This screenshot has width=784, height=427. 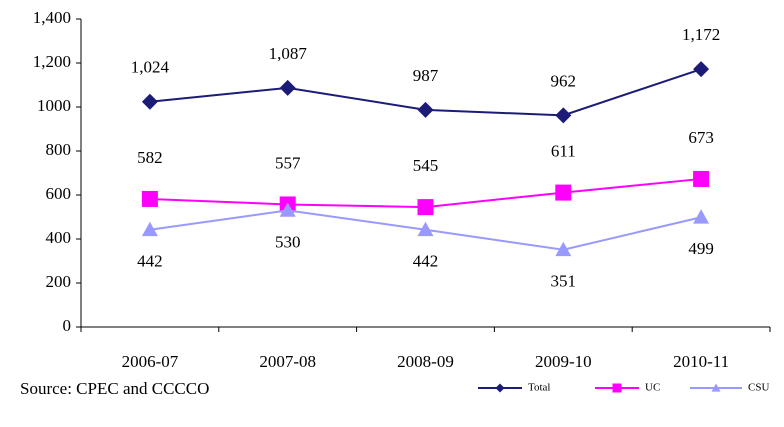 What do you see at coordinates (59, 281) in the screenshot?
I see `y-tick-label: 200` at bounding box center [59, 281].